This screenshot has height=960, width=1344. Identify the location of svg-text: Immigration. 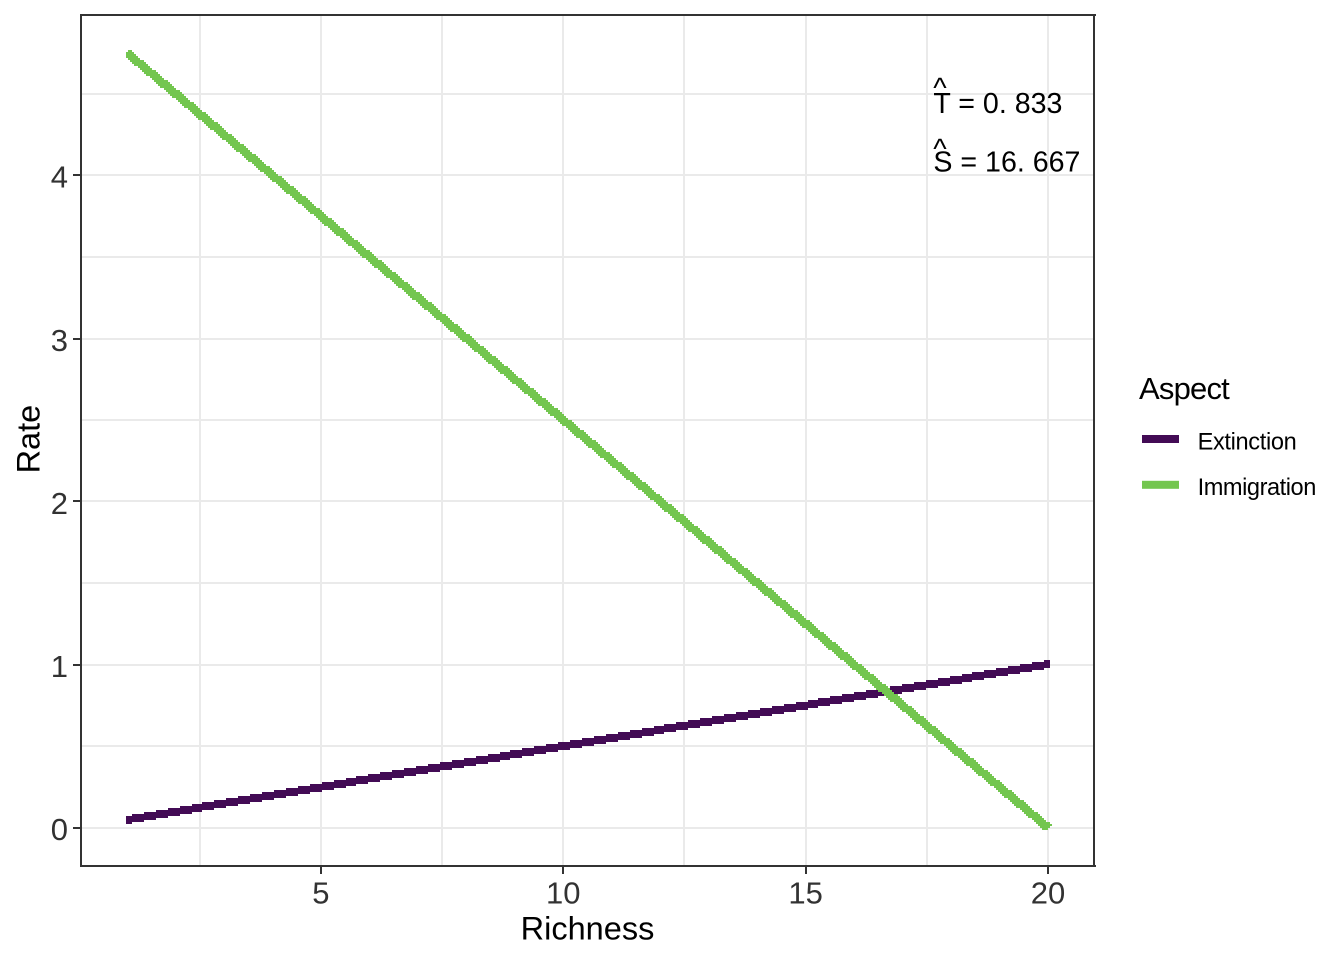
(1257, 488).